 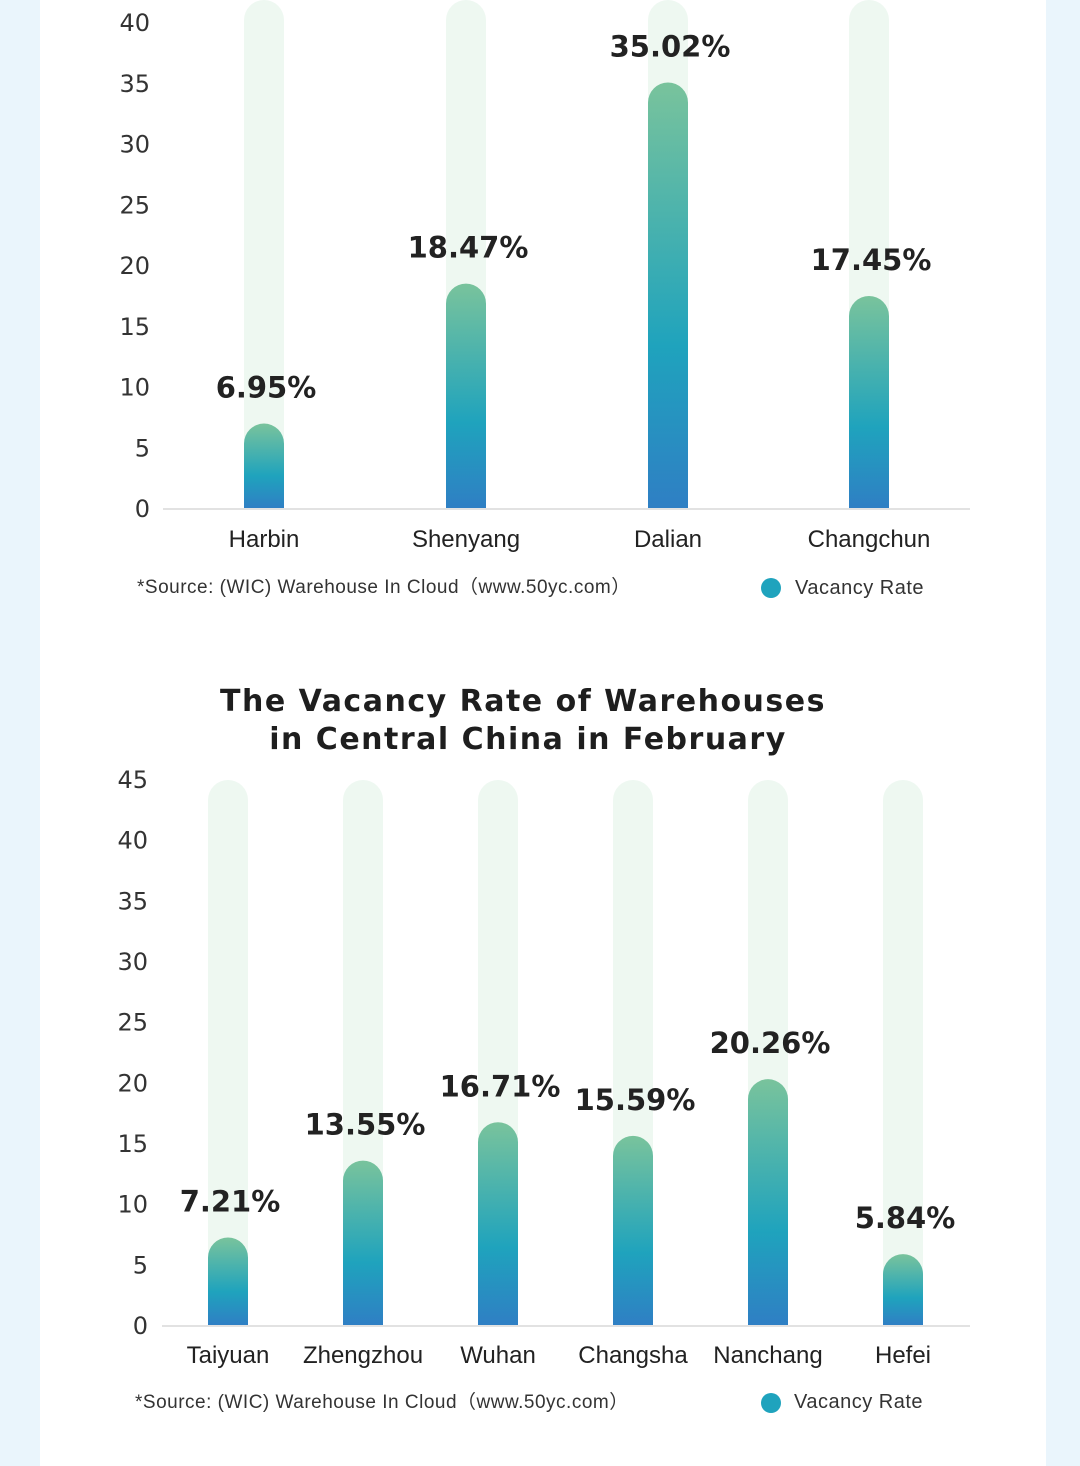 I want to click on data-label: 20.26%, so click(x=770, y=1043).